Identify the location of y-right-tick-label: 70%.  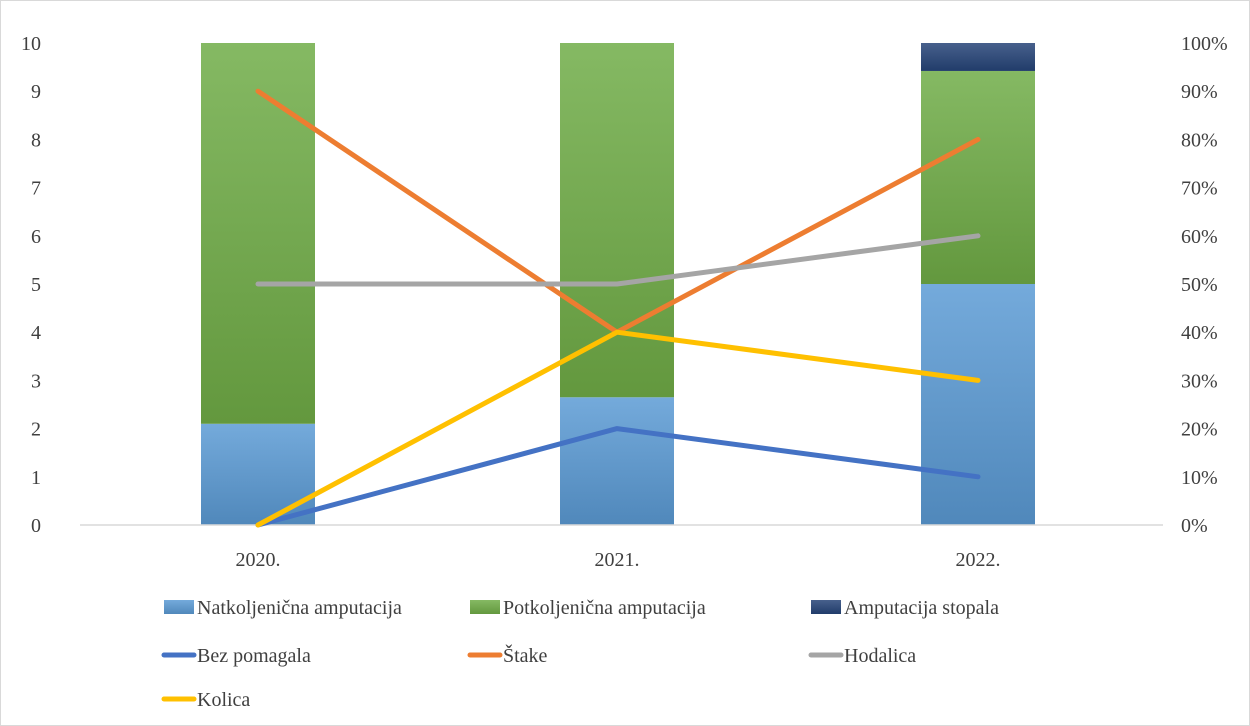
(1199, 189).